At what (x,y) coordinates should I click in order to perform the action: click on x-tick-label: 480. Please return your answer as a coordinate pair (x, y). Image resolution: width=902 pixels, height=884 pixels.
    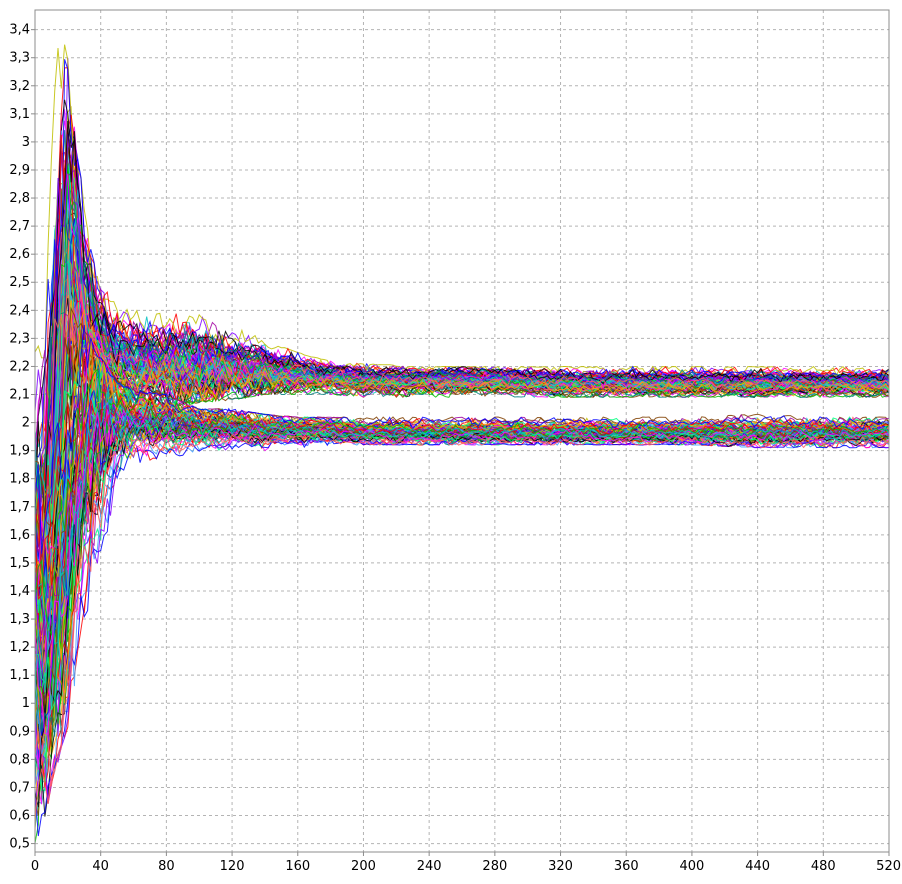
    Looking at the image, I should click on (823, 866).